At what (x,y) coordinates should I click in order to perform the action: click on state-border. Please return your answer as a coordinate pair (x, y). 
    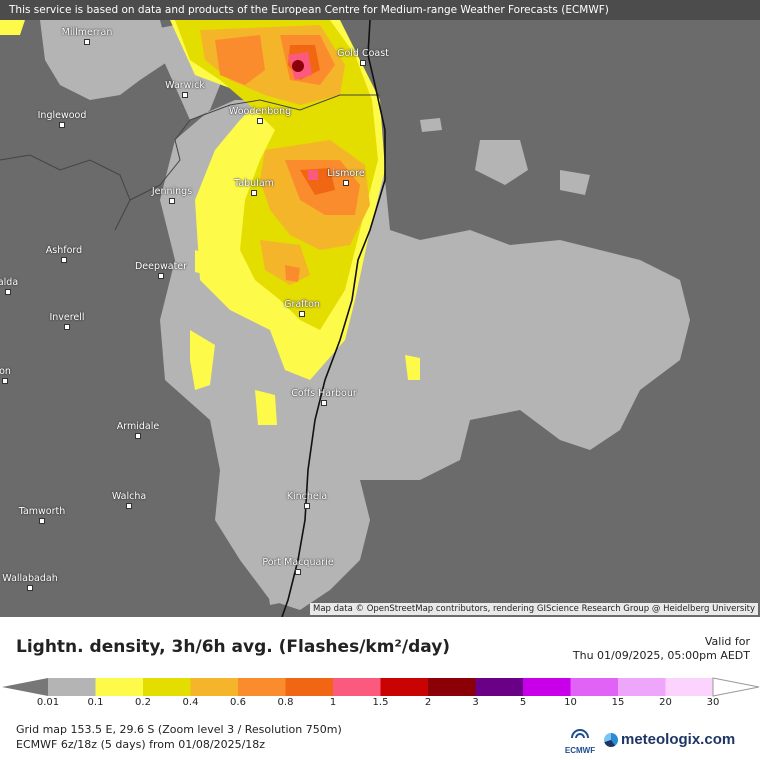
    Looking at the image, I should click on (190, 162).